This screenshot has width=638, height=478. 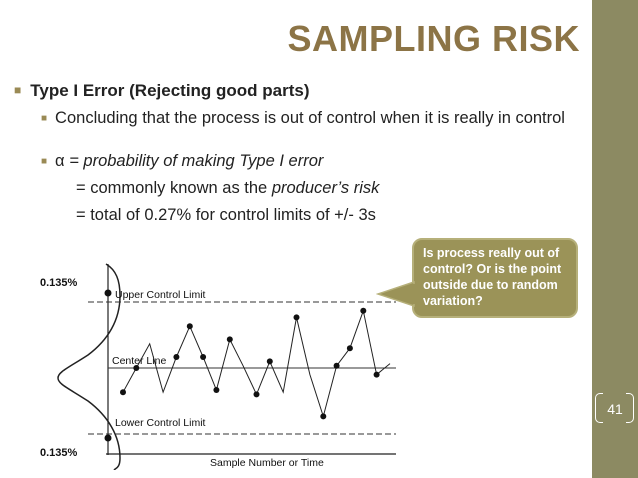 What do you see at coordinates (433, 38) in the screenshot?
I see `slide-title: SAMPLING RISK` at bounding box center [433, 38].